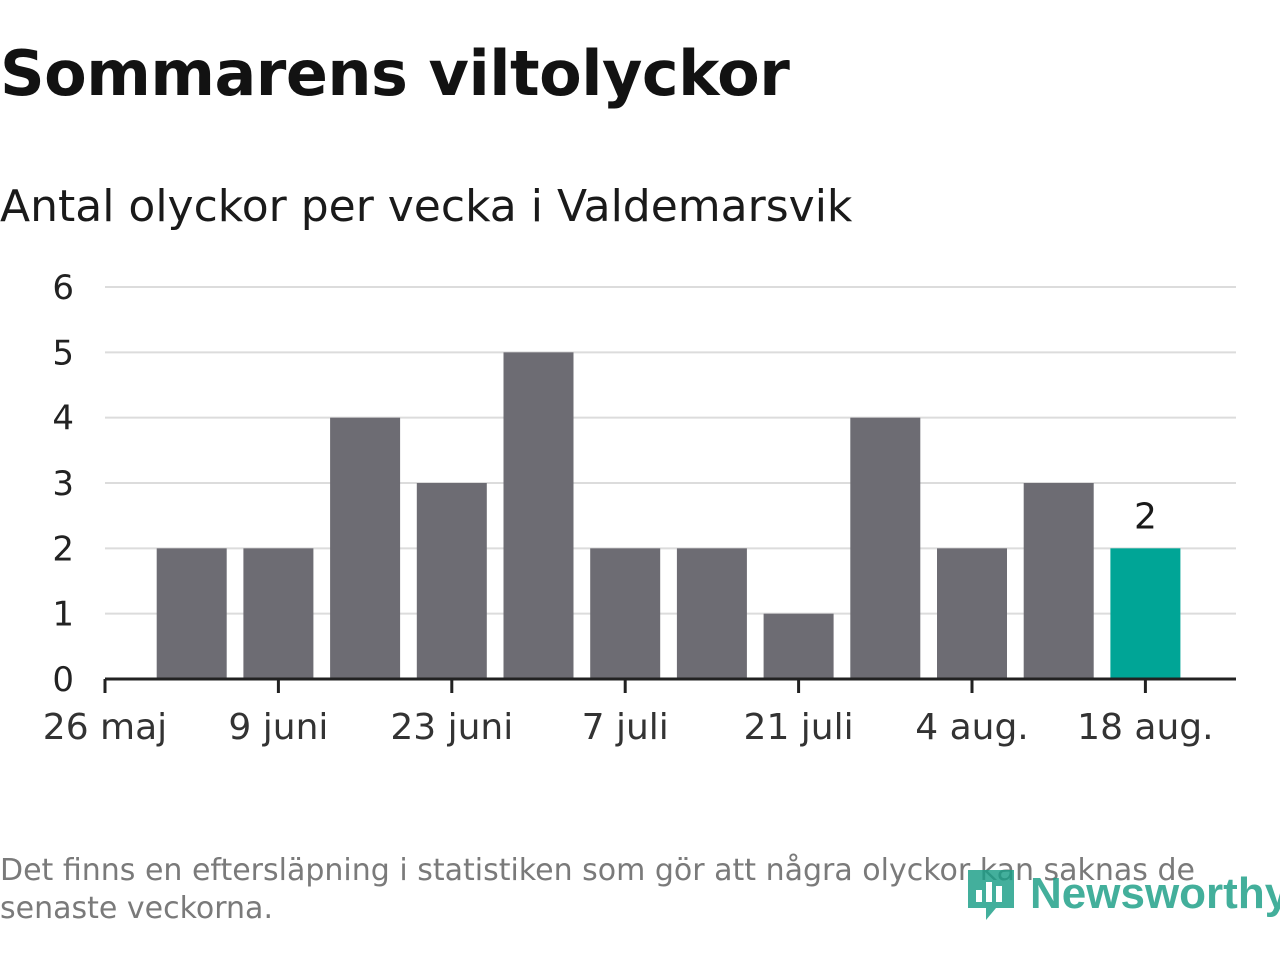 Image resolution: width=1280 pixels, height=960 pixels. What do you see at coordinates (63, 680) in the screenshot?
I see `y-tick-label: 0` at bounding box center [63, 680].